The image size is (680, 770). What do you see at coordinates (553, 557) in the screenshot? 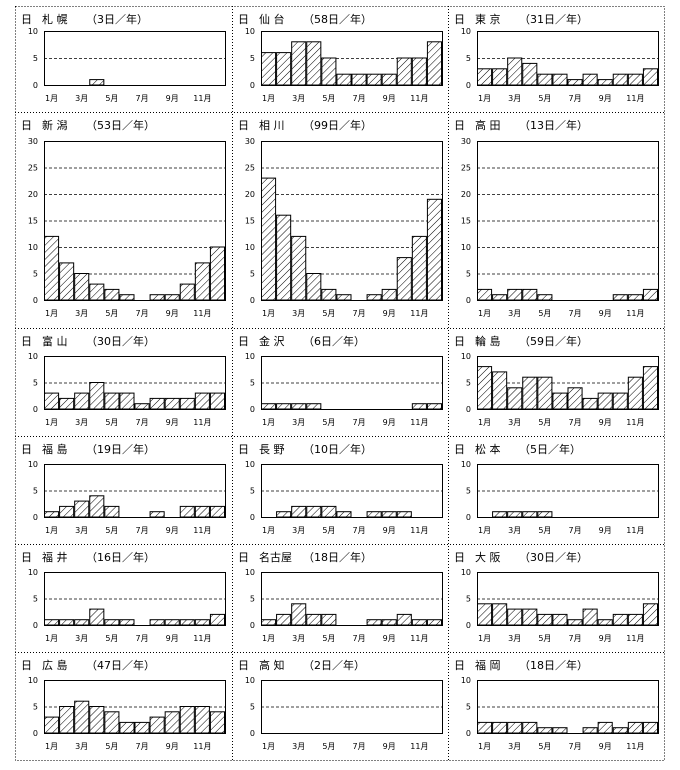
I see `annual-days: （30日／年）` at bounding box center [553, 557].